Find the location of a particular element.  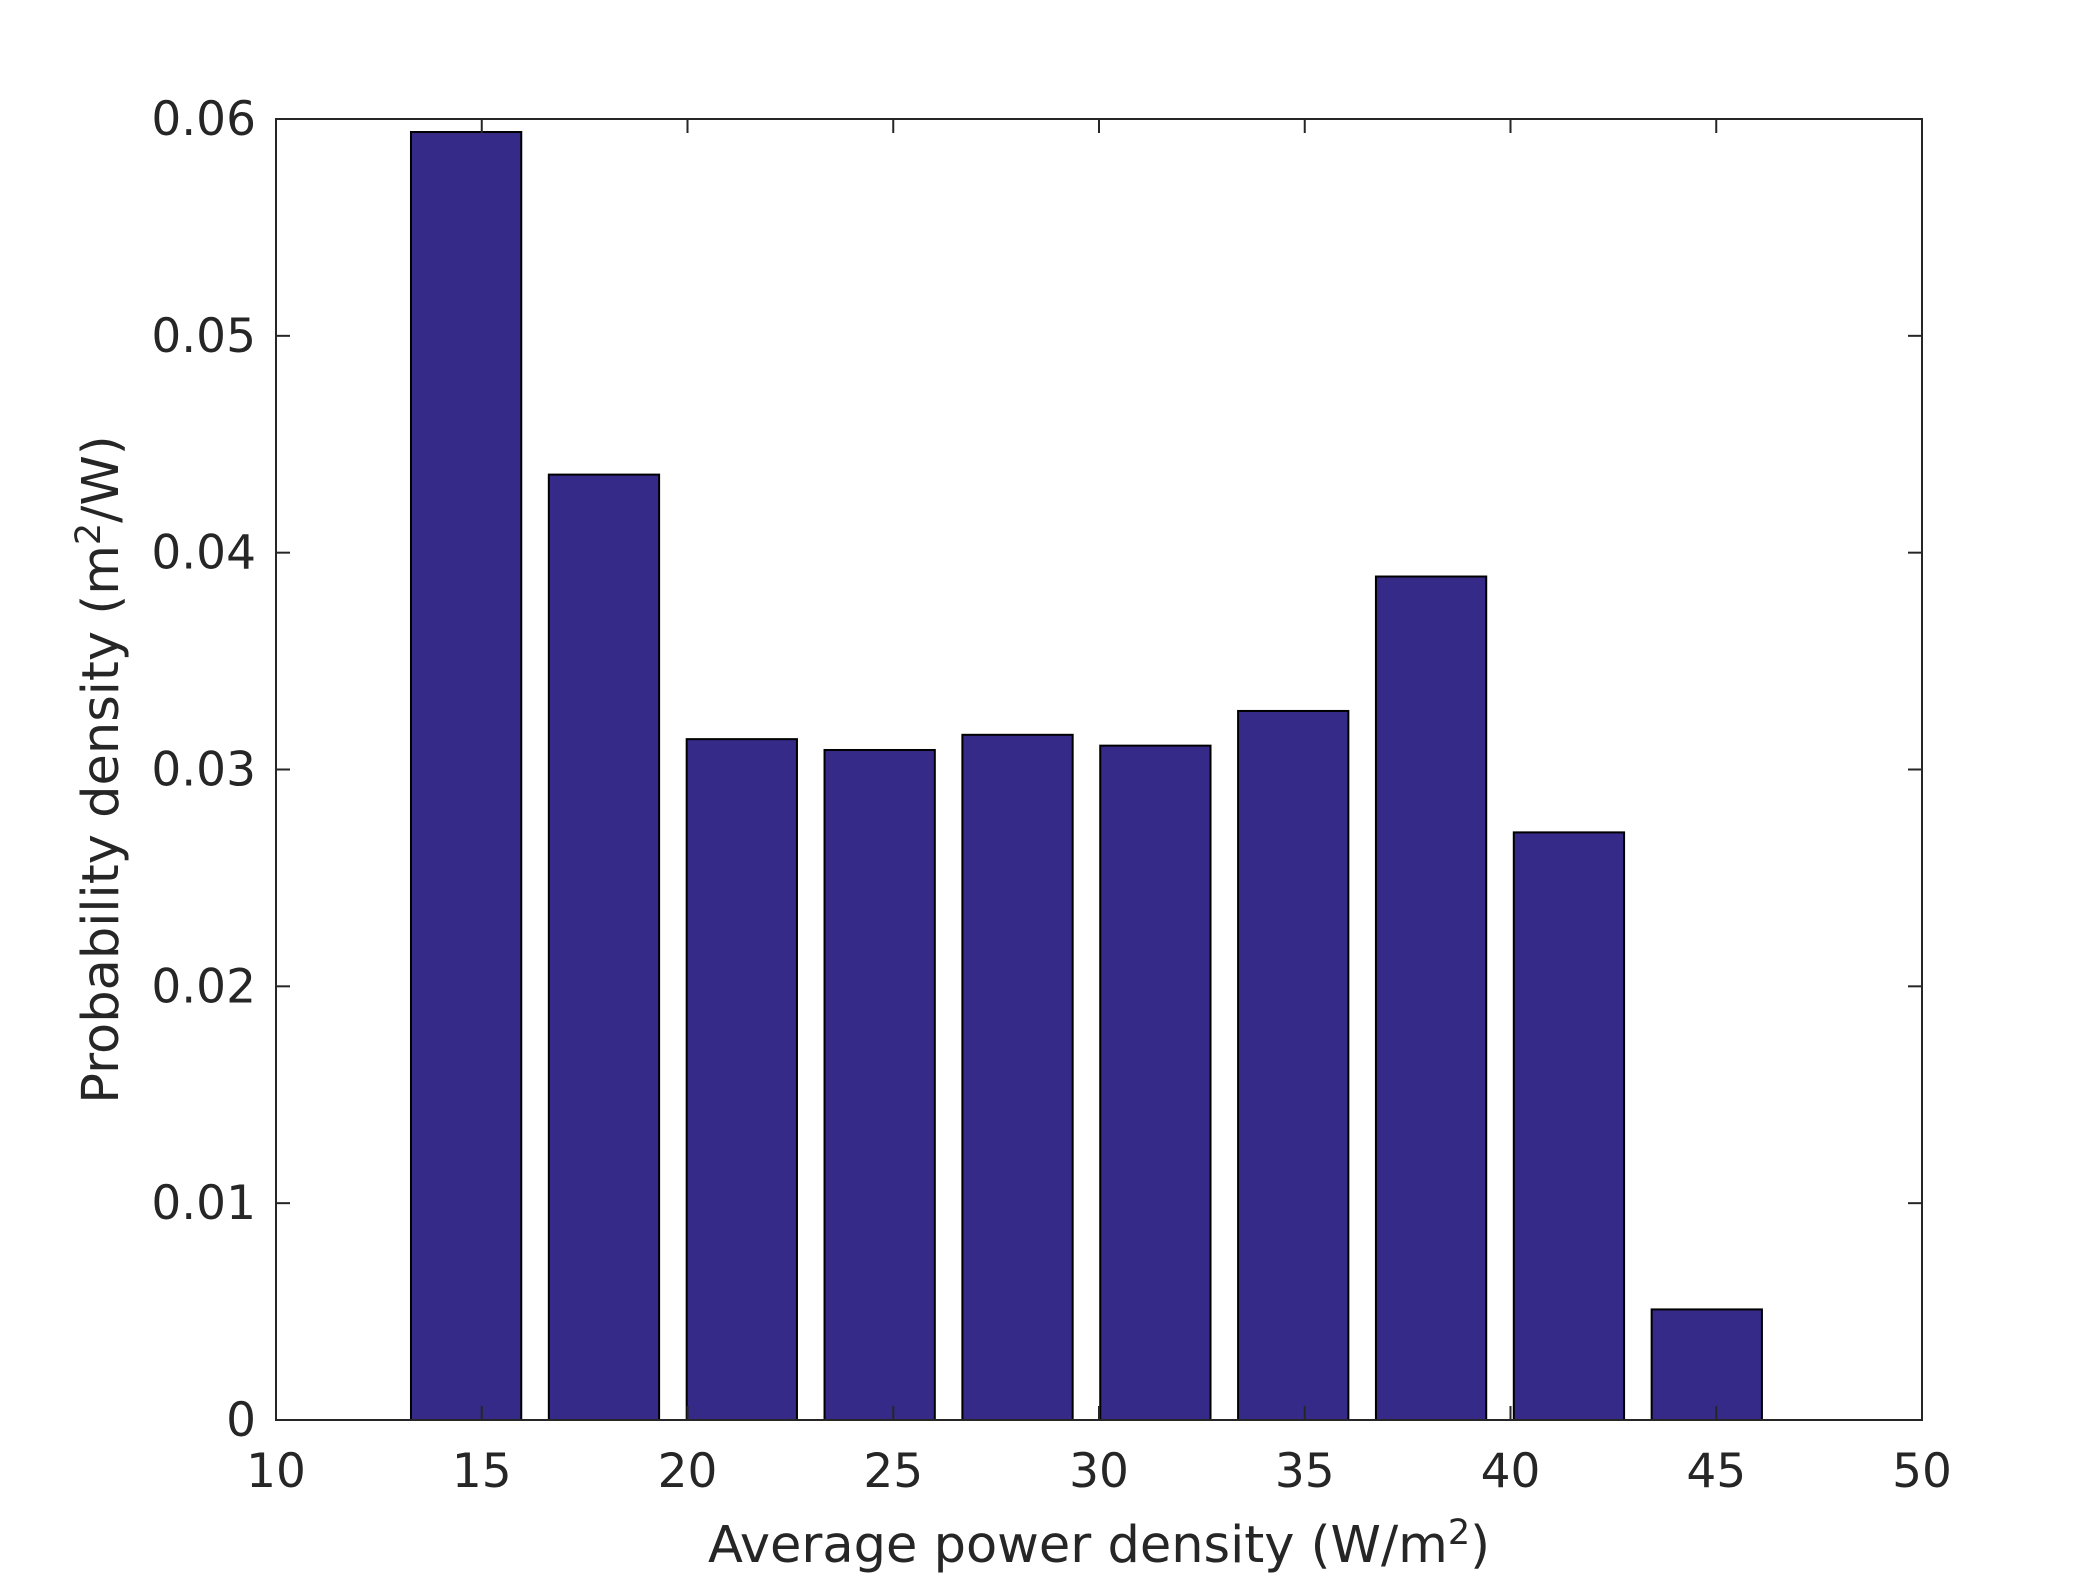

x-tick-label: 25 is located at coordinates (893, 1471).